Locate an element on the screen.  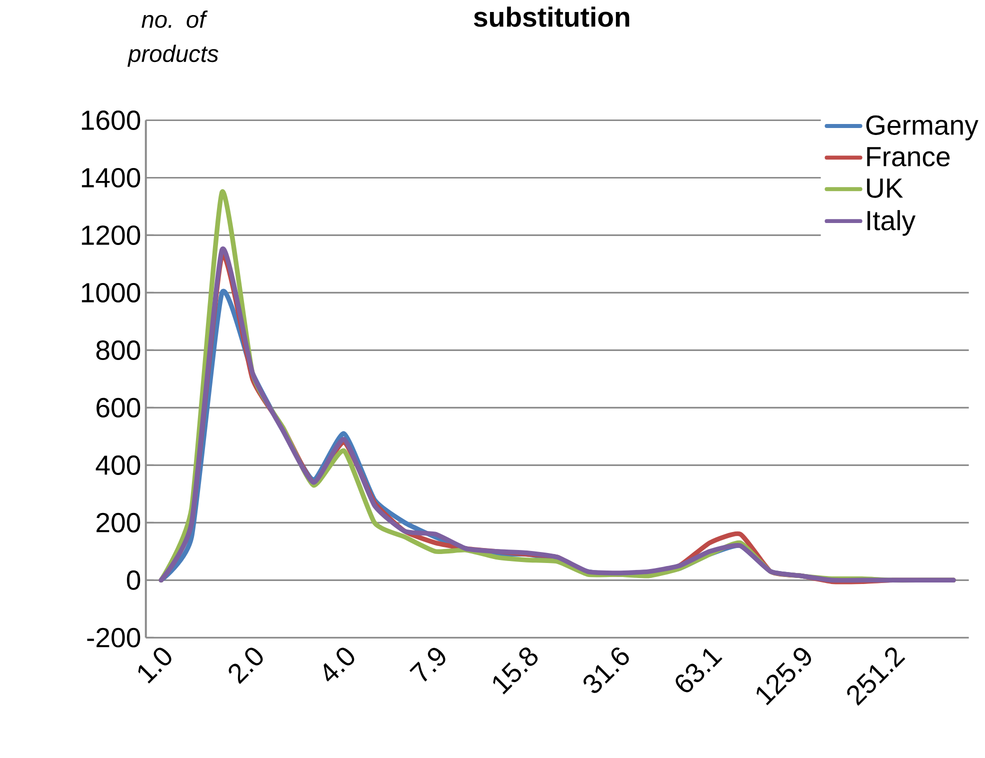
y-tick-label: 1400 is located at coordinates (111, 178).